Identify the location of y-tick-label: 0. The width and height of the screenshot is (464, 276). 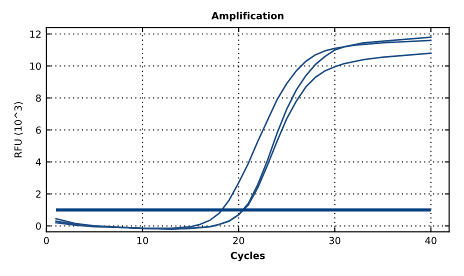
(38, 226).